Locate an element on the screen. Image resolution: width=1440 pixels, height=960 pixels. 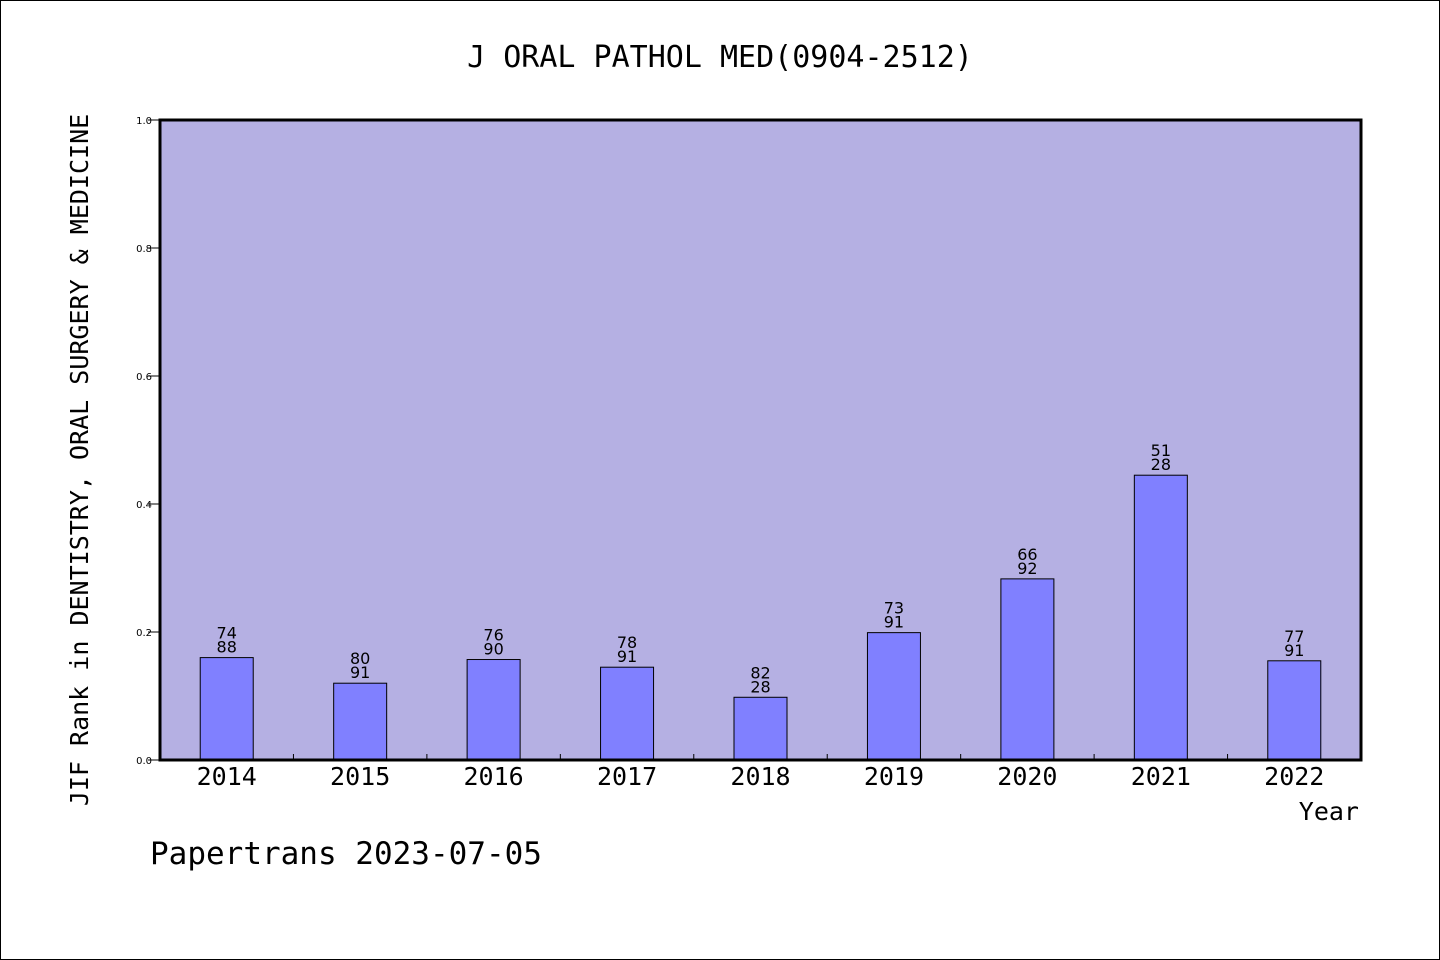
x-tick-label: 2022 is located at coordinates (1294, 776).